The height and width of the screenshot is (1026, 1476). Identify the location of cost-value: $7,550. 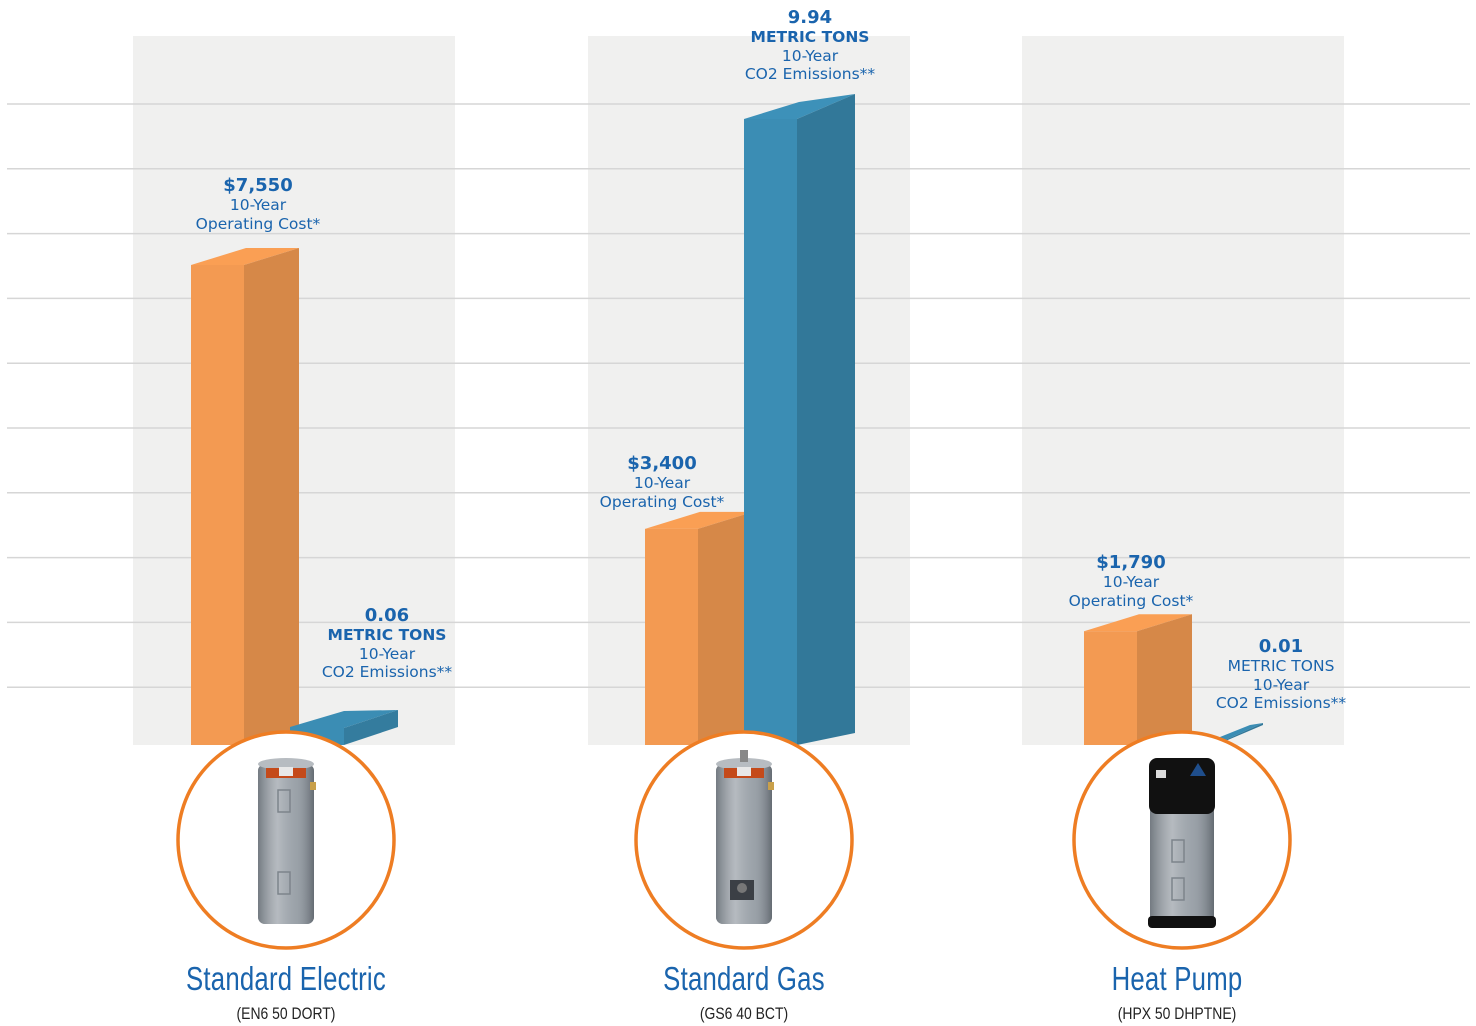
(258, 185).